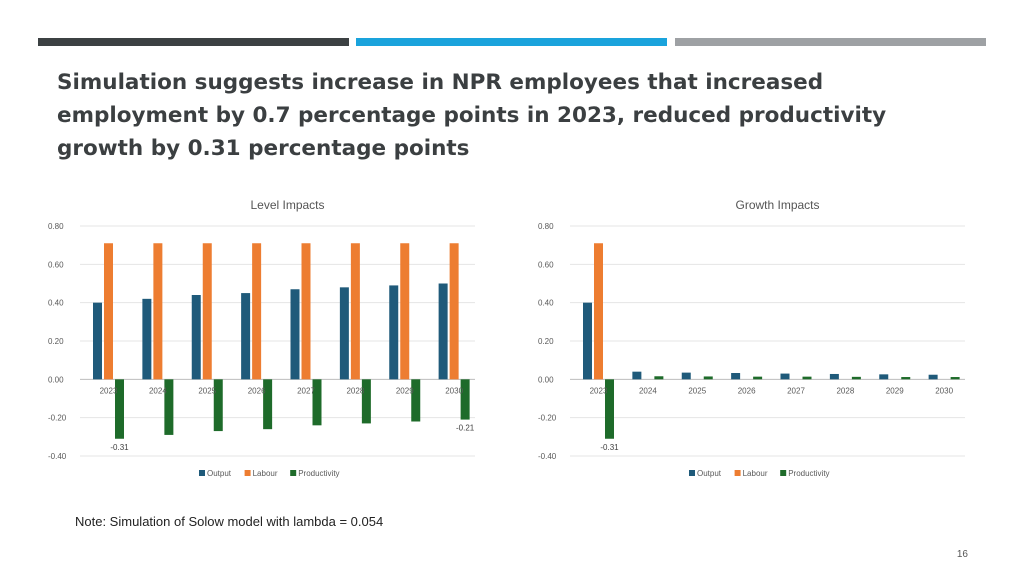 The height and width of the screenshot is (576, 1024). I want to click on bar-labour-2025, so click(207, 311).